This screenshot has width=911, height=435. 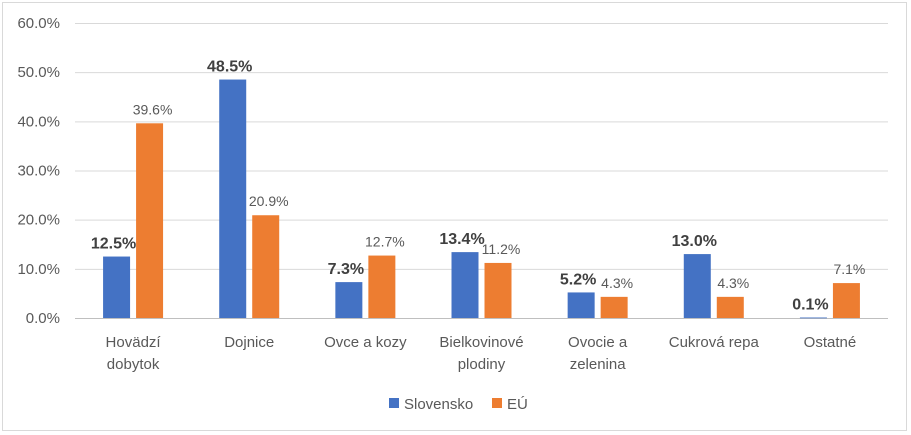 What do you see at coordinates (461, 239) in the screenshot?
I see `data-label-slovensko: 13.4%` at bounding box center [461, 239].